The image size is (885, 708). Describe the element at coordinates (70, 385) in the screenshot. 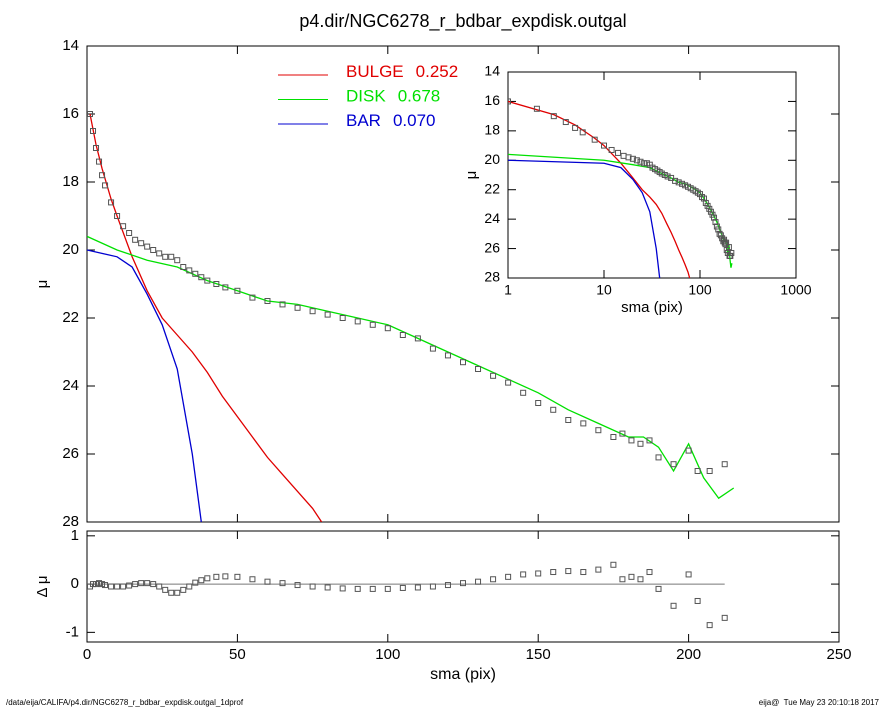

I see `y-tick-label: 24` at that location.